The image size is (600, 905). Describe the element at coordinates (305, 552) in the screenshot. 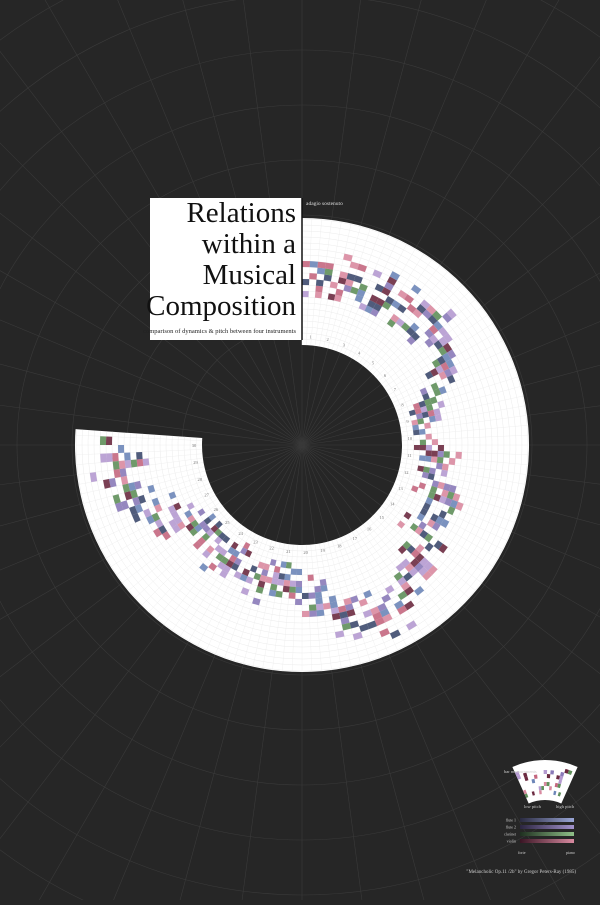

I see `measure-label: 20` at that location.